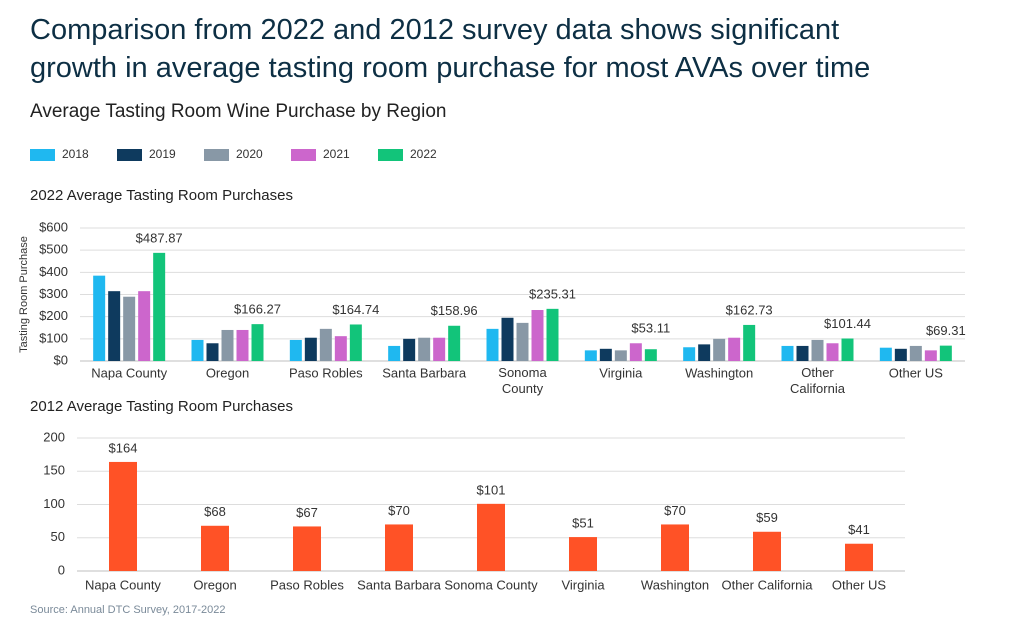 The height and width of the screenshot is (638, 1009). Describe the element at coordinates (847, 323) in the screenshot. I see `data-label: $101.44` at that location.